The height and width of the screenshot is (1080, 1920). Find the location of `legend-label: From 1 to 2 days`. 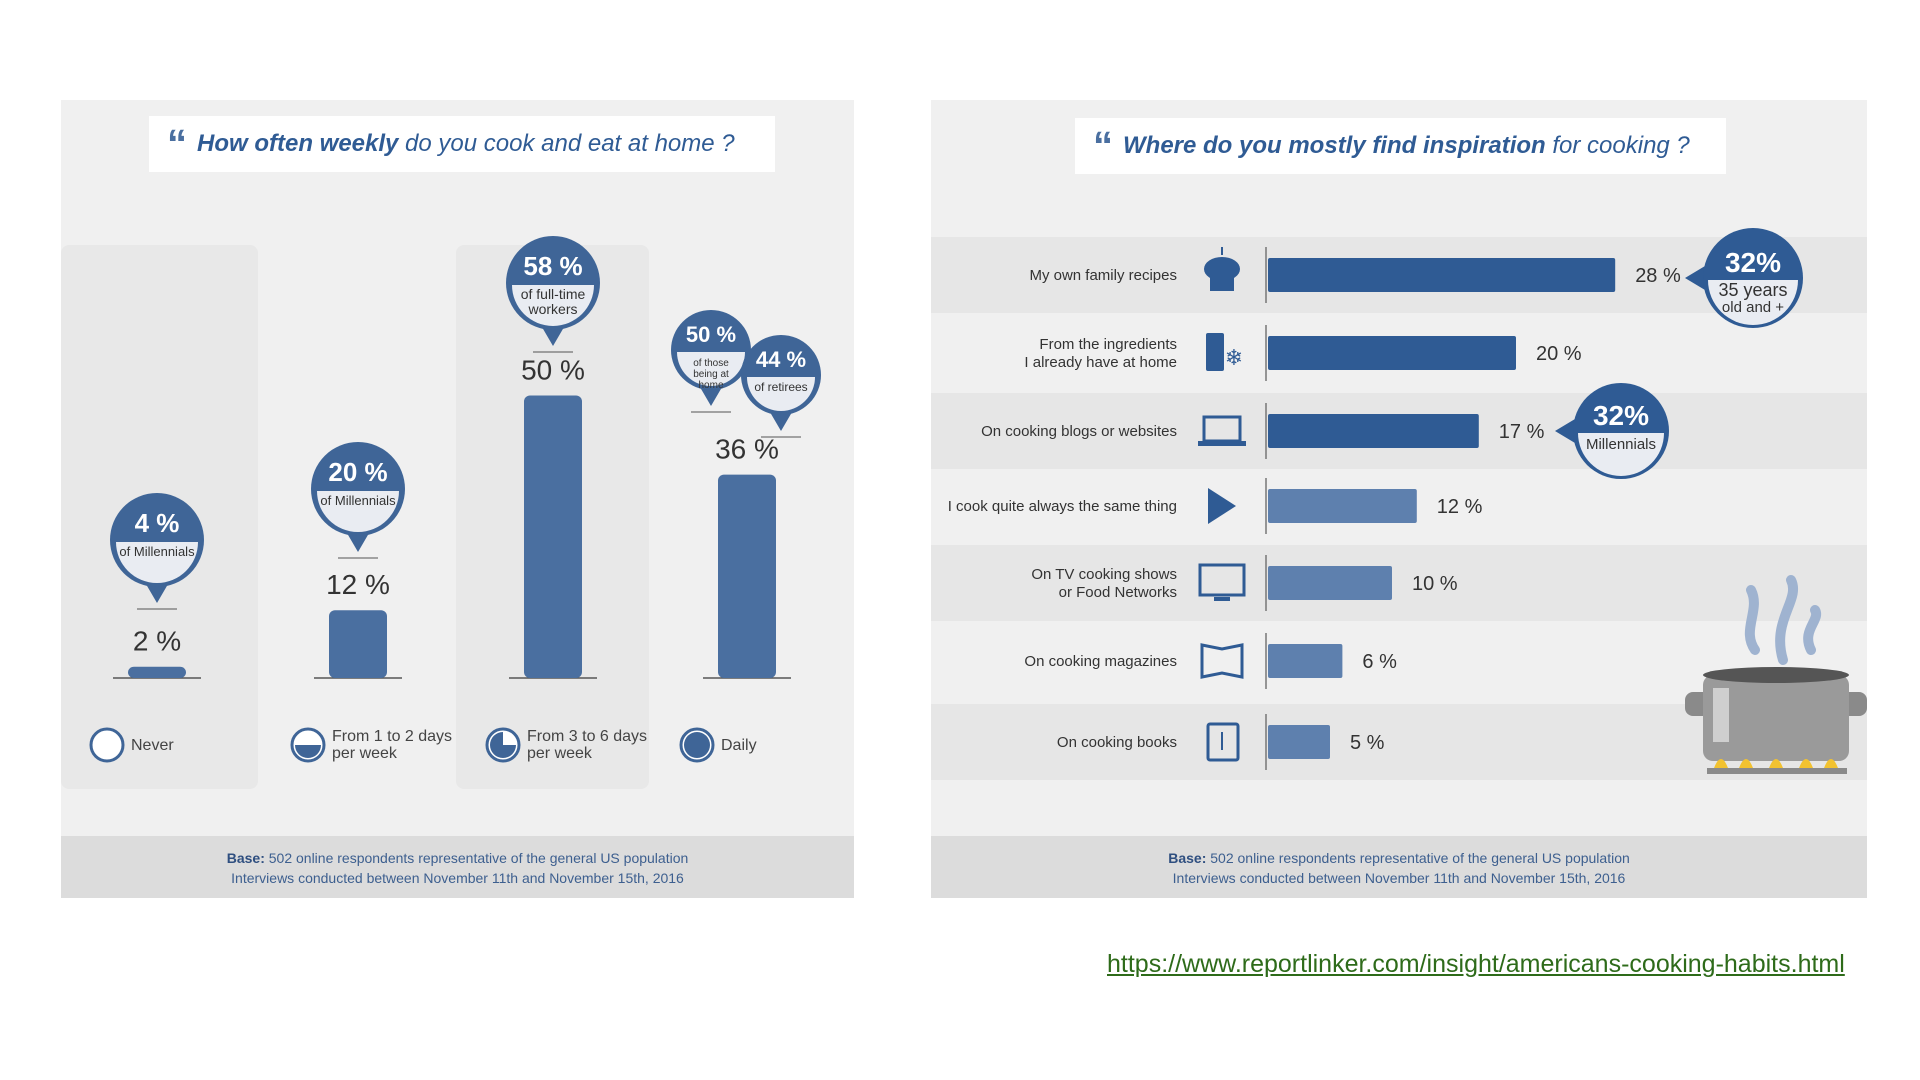

legend-label: From 1 to 2 days is located at coordinates (392, 736).